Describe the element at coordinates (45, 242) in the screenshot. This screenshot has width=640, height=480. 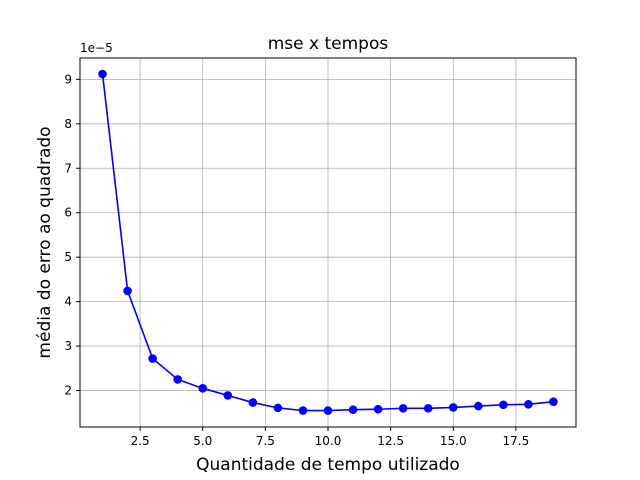
I see `y-axis-label: média do erro ao quadrado` at that location.